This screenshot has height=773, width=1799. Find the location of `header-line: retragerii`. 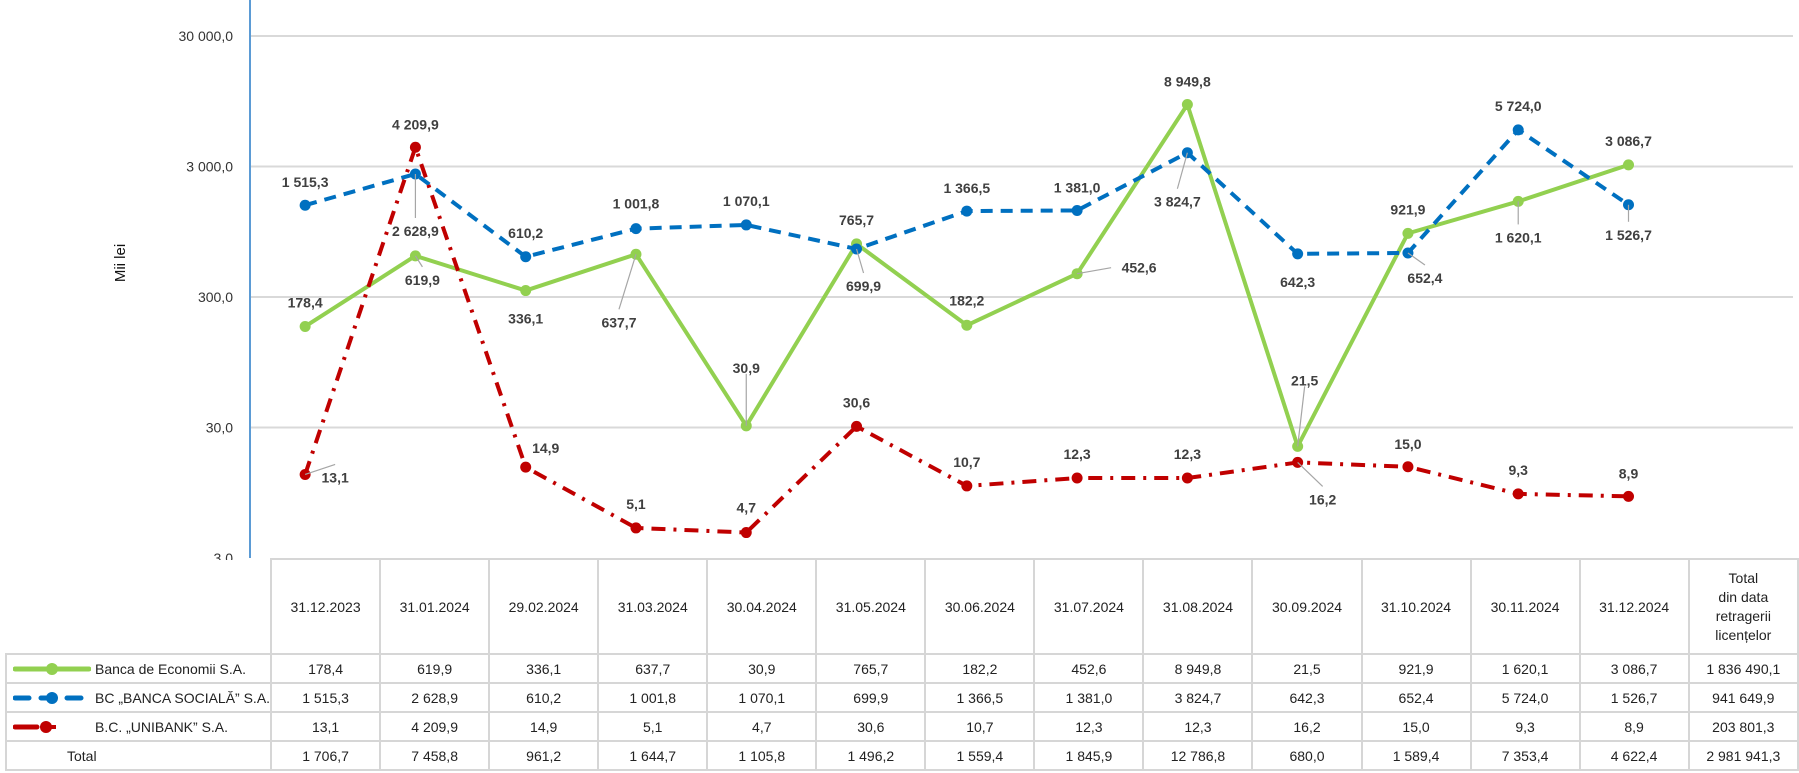

header-line: retragerii is located at coordinates (1743, 615).